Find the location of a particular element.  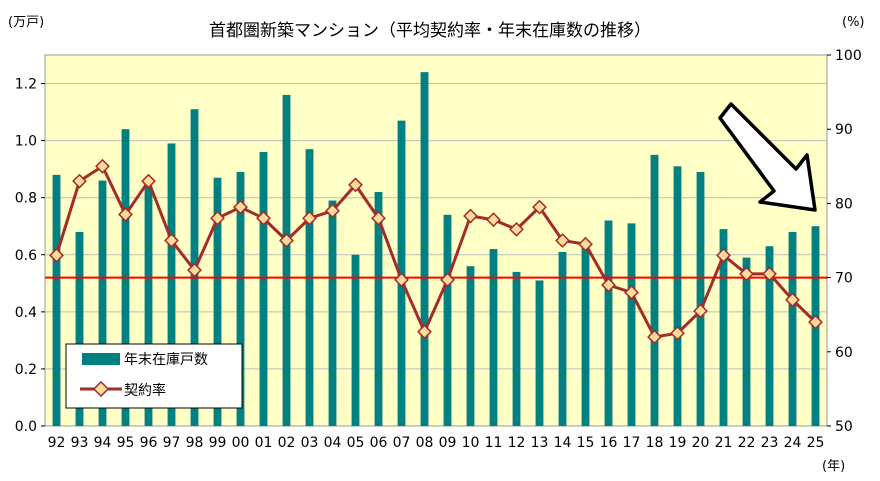

x-tick-label: 03 is located at coordinates (310, 443).